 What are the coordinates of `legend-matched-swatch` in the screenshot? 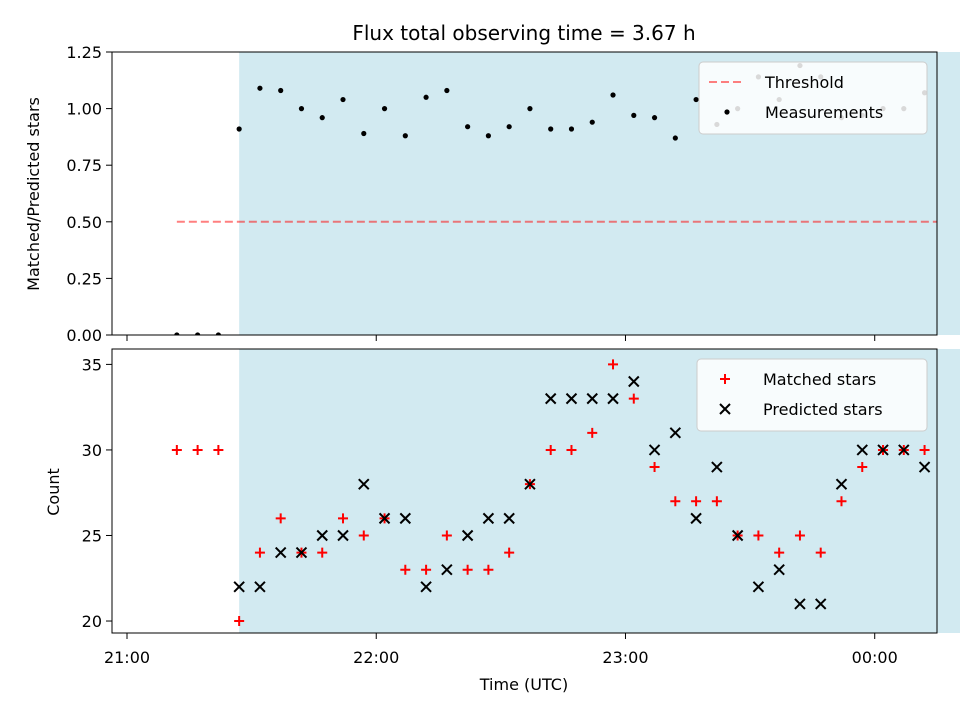 It's located at (725, 379).